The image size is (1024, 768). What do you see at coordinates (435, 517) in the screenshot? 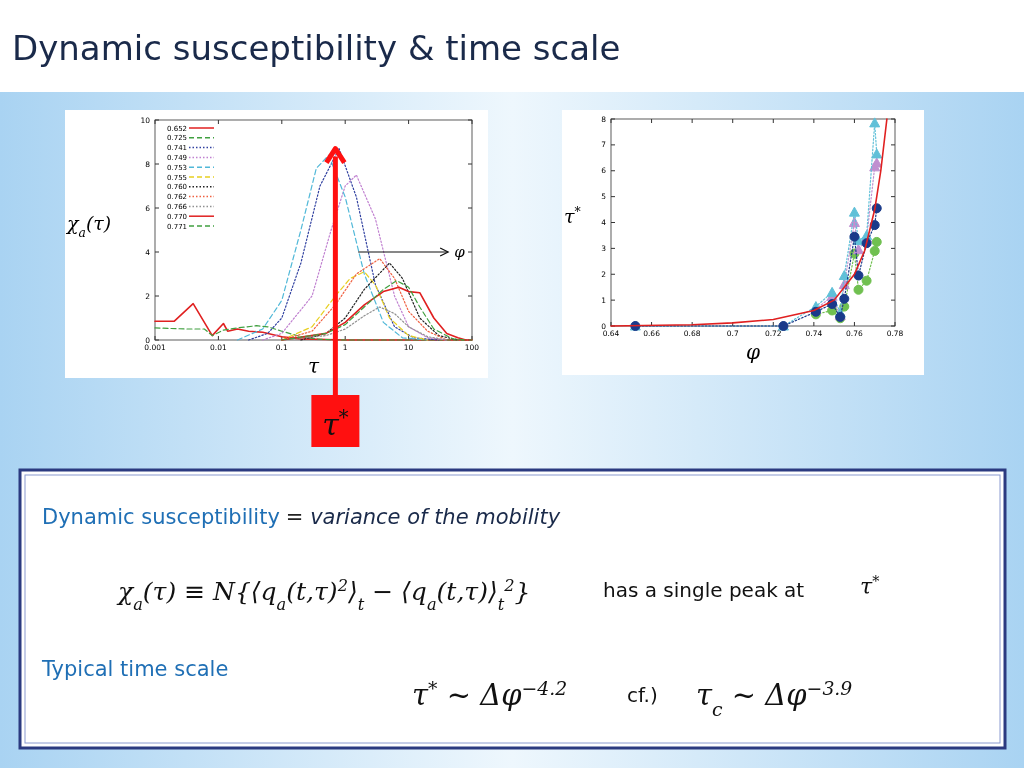
I see `text: variance of the mobility` at bounding box center [435, 517].